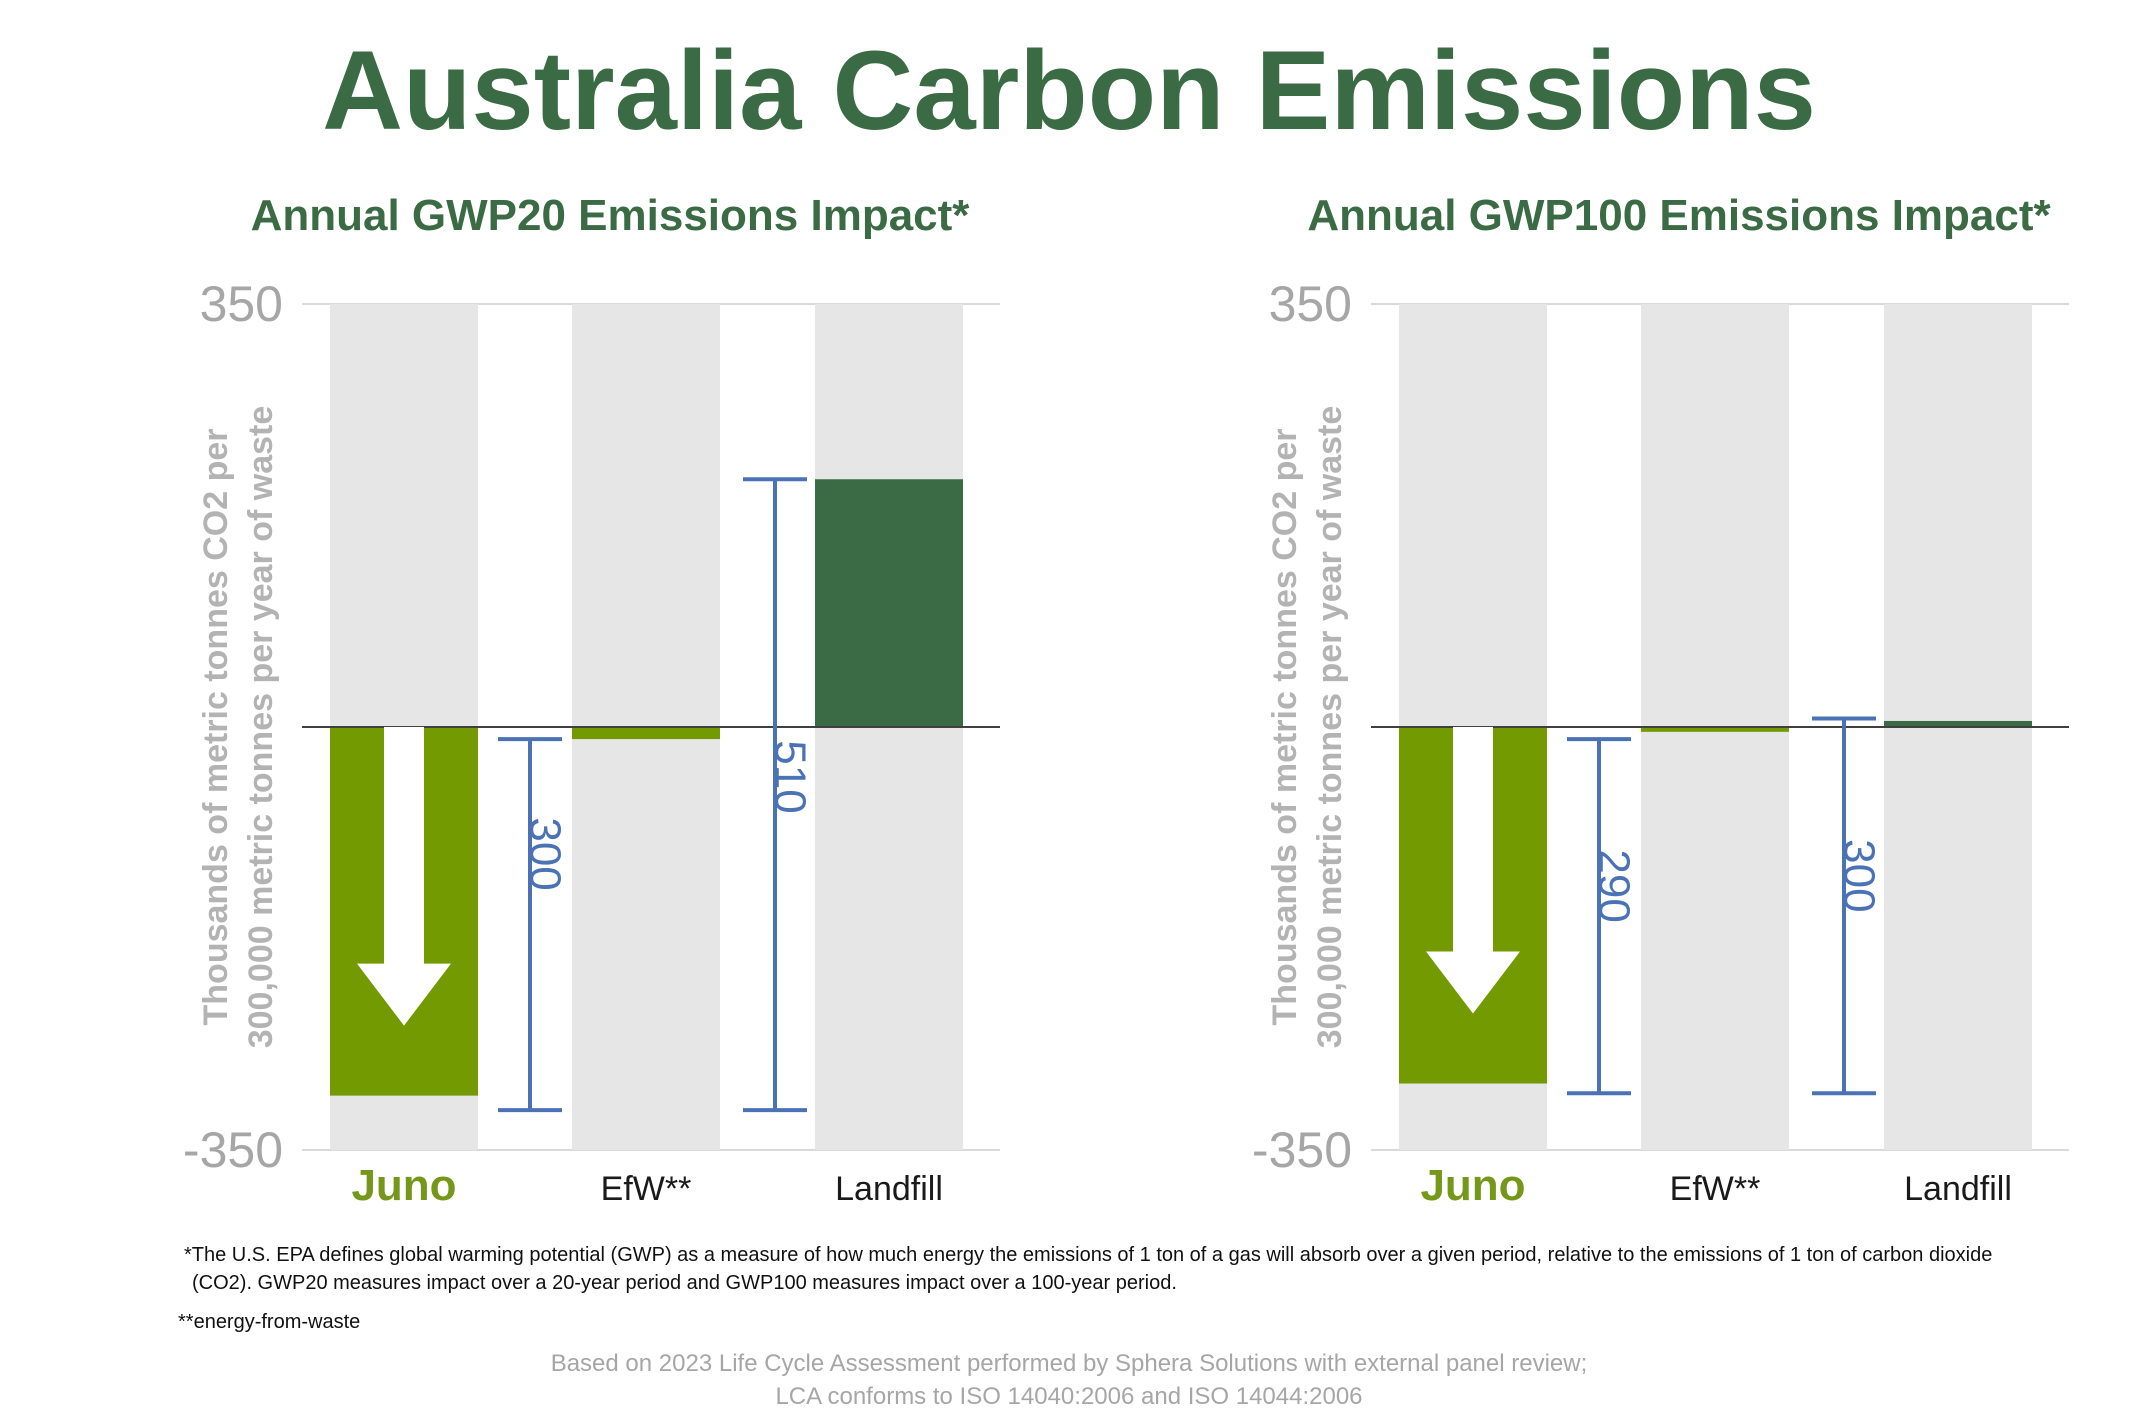  What do you see at coordinates (1069, 90) in the screenshot?
I see `main-title: Australia Carbon Emissions` at bounding box center [1069, 90].